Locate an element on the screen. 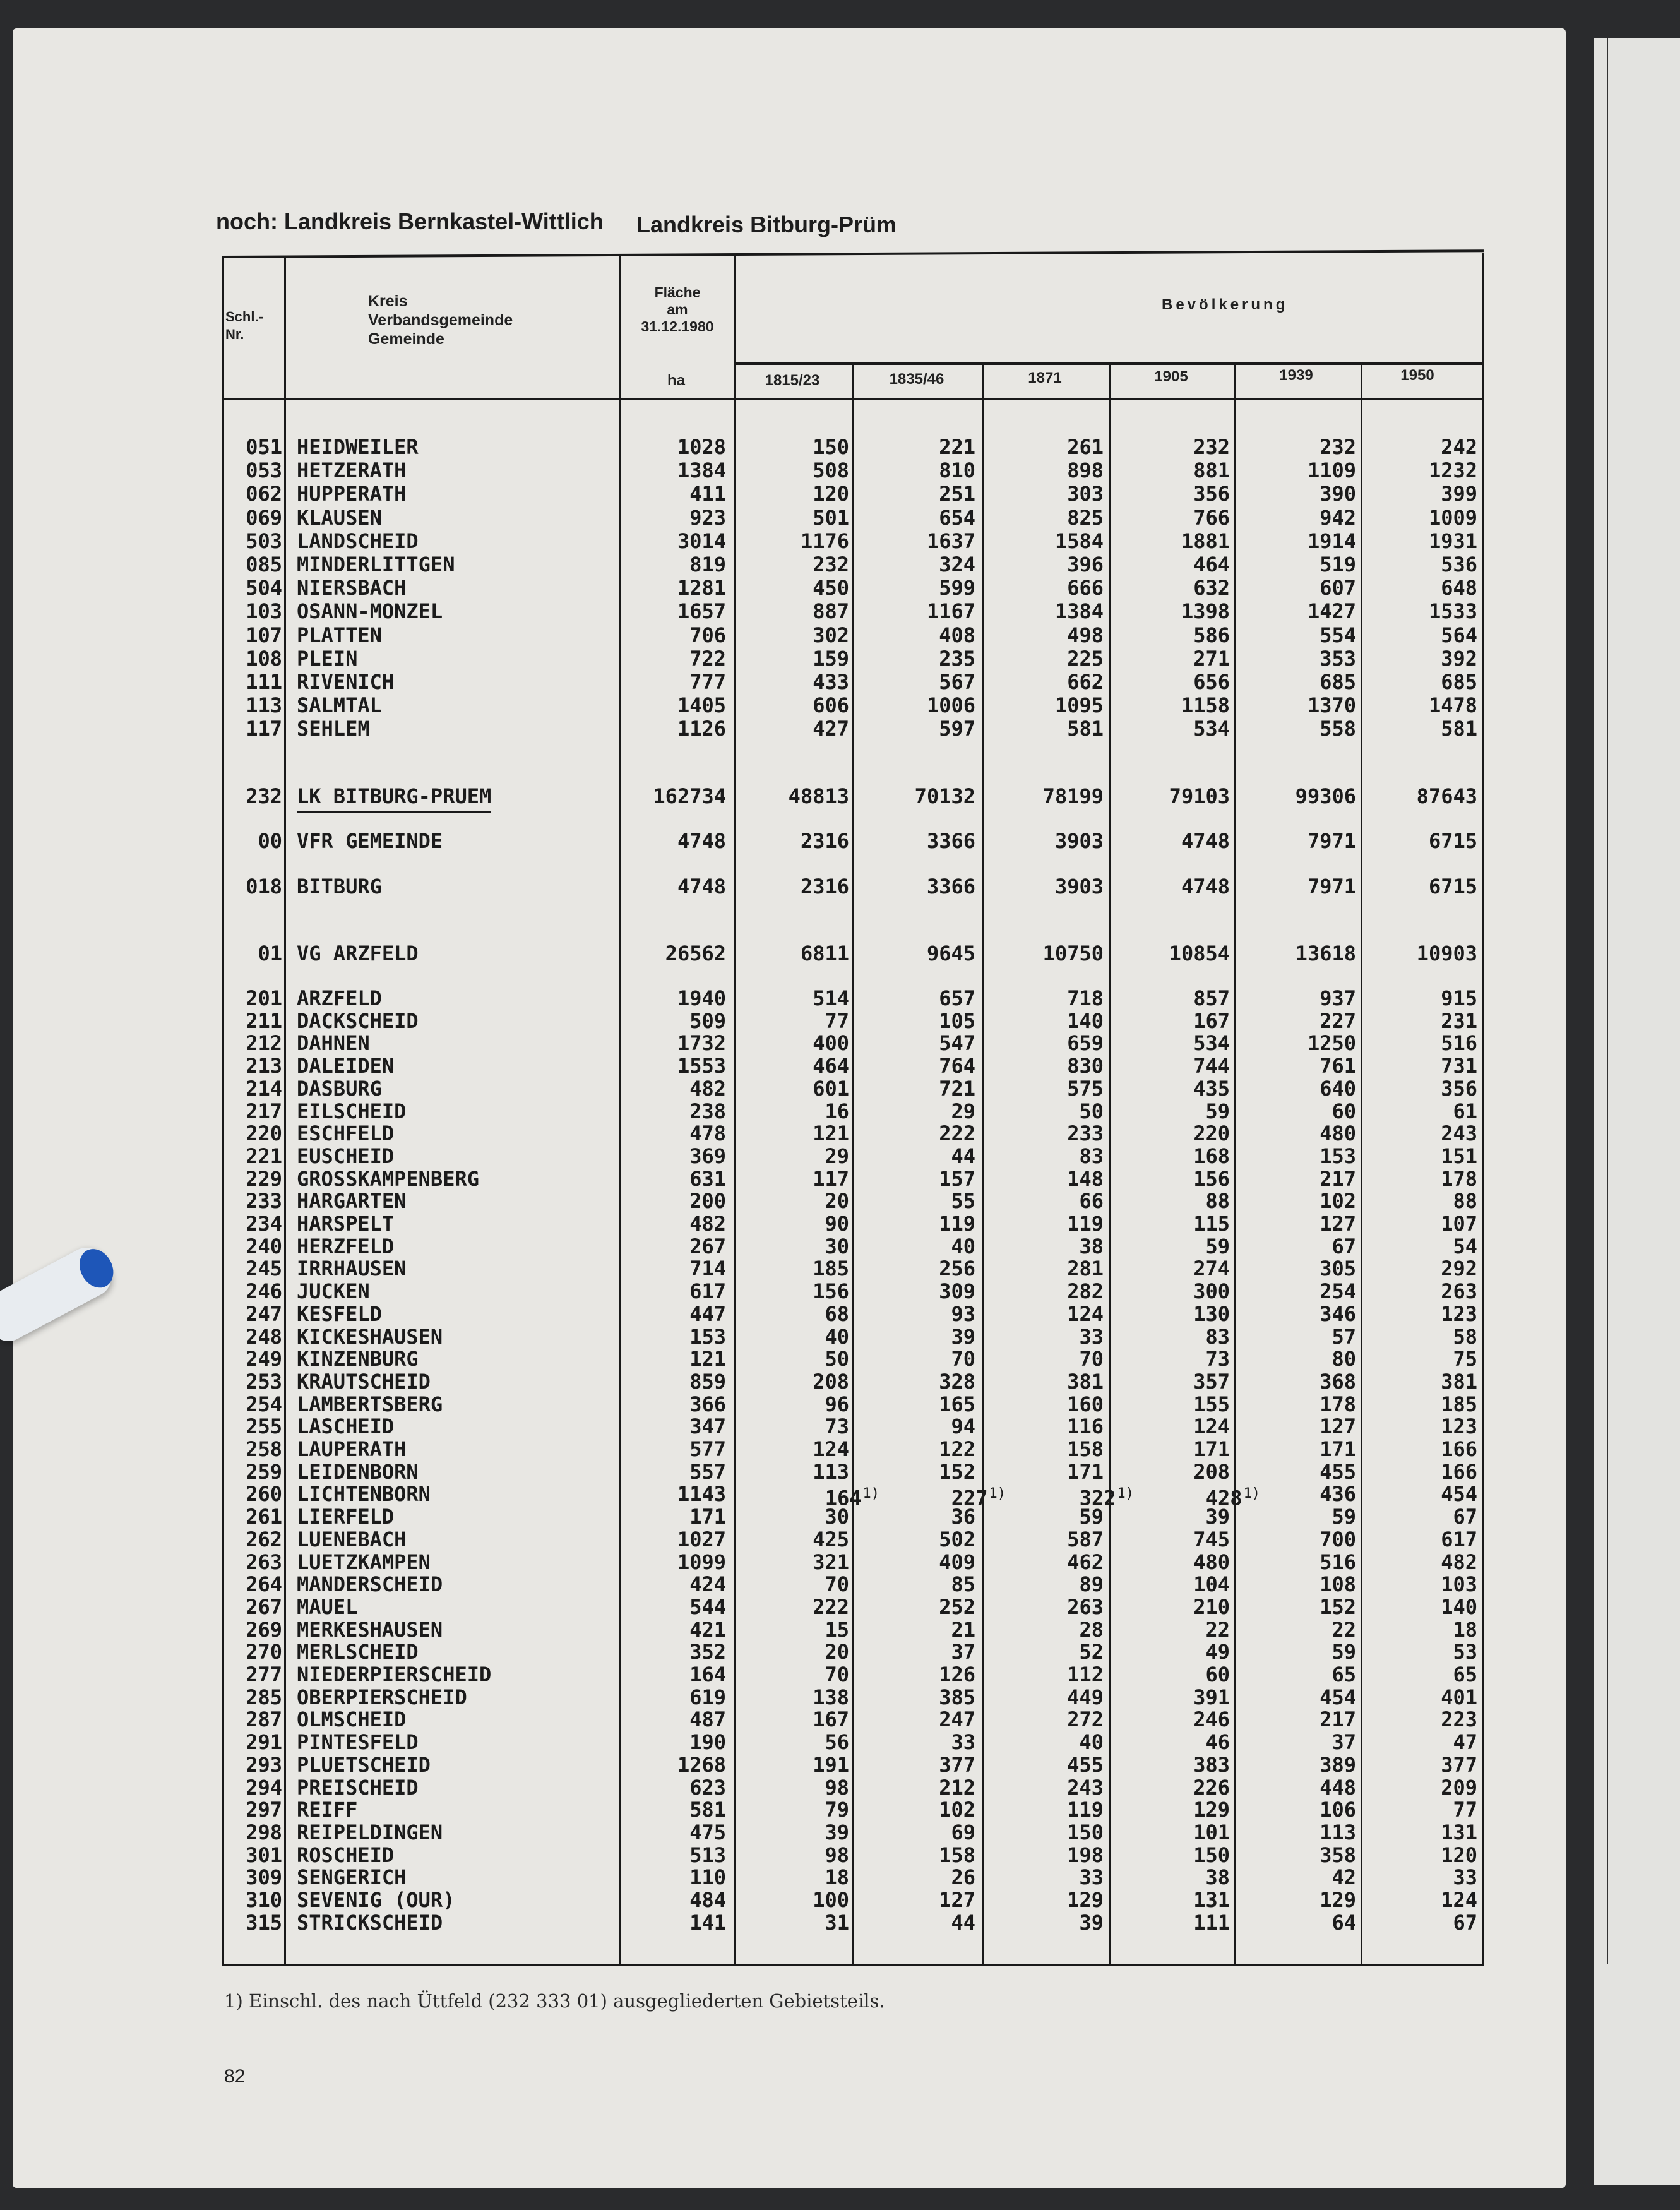 The width and height of the screenshot is (1680, 2210). row-code: 261 is located at coordinates (264, 1517).